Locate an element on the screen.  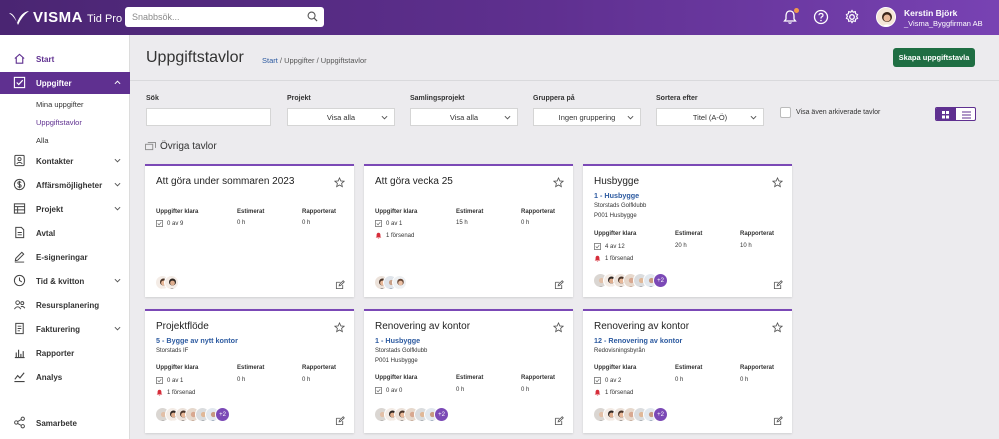
board-customer: Storstads IF is located at coordinates (172, 351).